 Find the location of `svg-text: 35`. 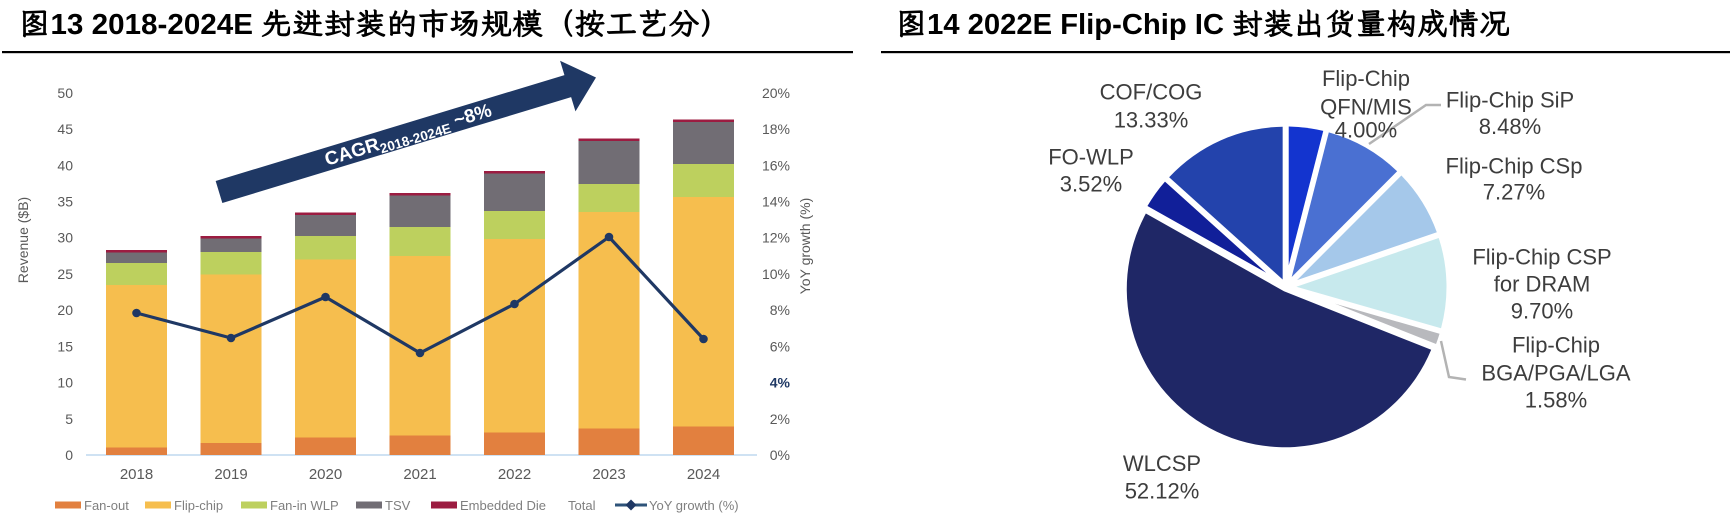

svg-text: 35 is located at coordinates (65, 201).